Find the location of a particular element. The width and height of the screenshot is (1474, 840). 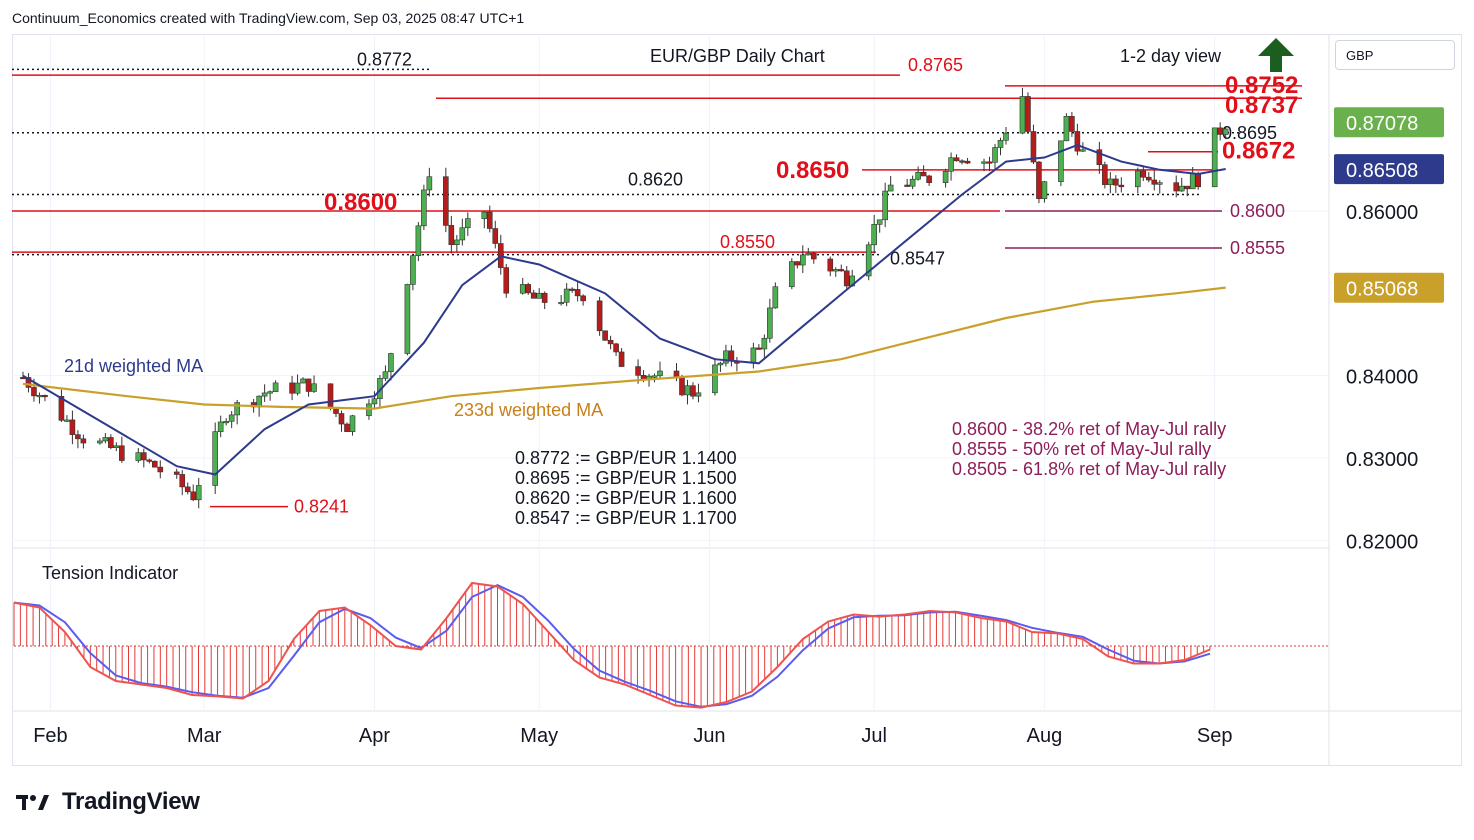

price-badge-label: 0.86508 is located at coordinates (1382, 171).